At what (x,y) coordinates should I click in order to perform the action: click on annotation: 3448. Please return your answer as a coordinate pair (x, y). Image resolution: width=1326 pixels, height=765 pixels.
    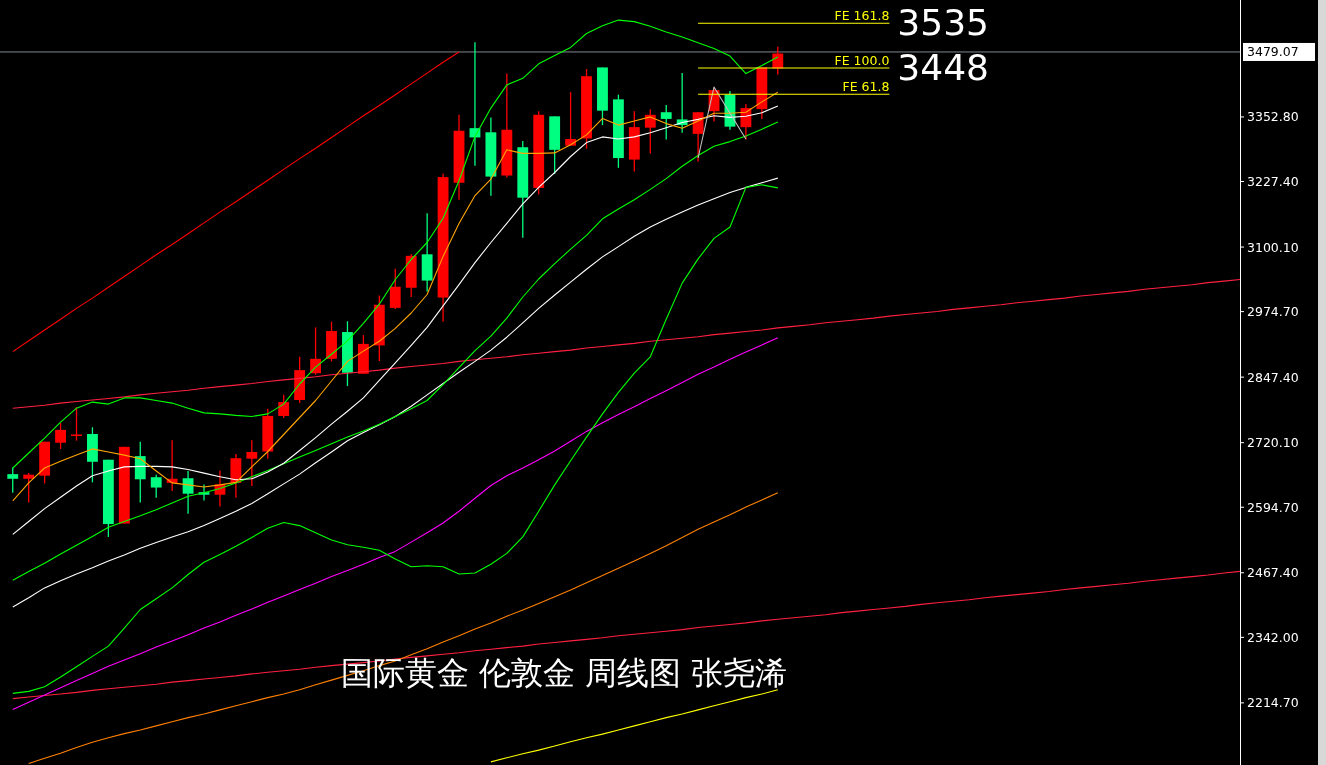
    Looking at the image, I should click on (943, 67).